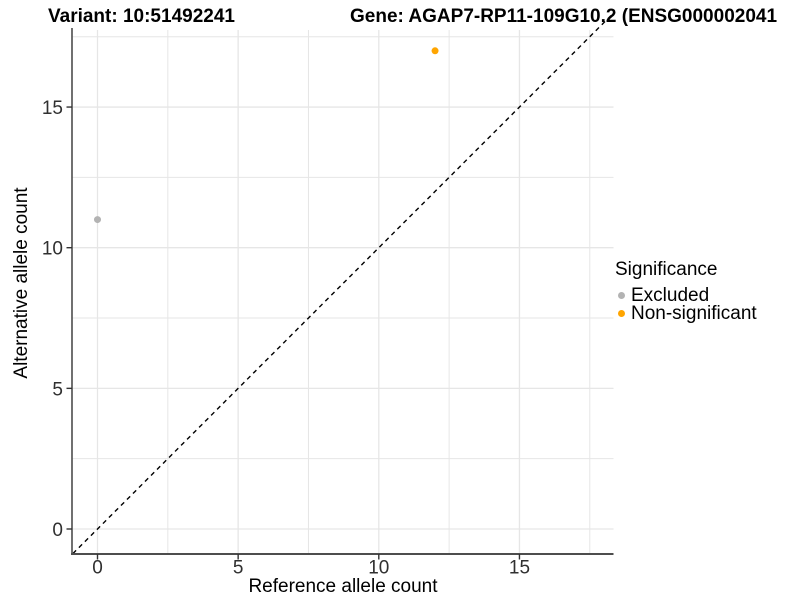 The width and height of the screenshot is (800, 600). What do you see at coordinates (519, 568) in the screenshot?
I see `x-tick-label: 15` at bounding box center [519, 568].